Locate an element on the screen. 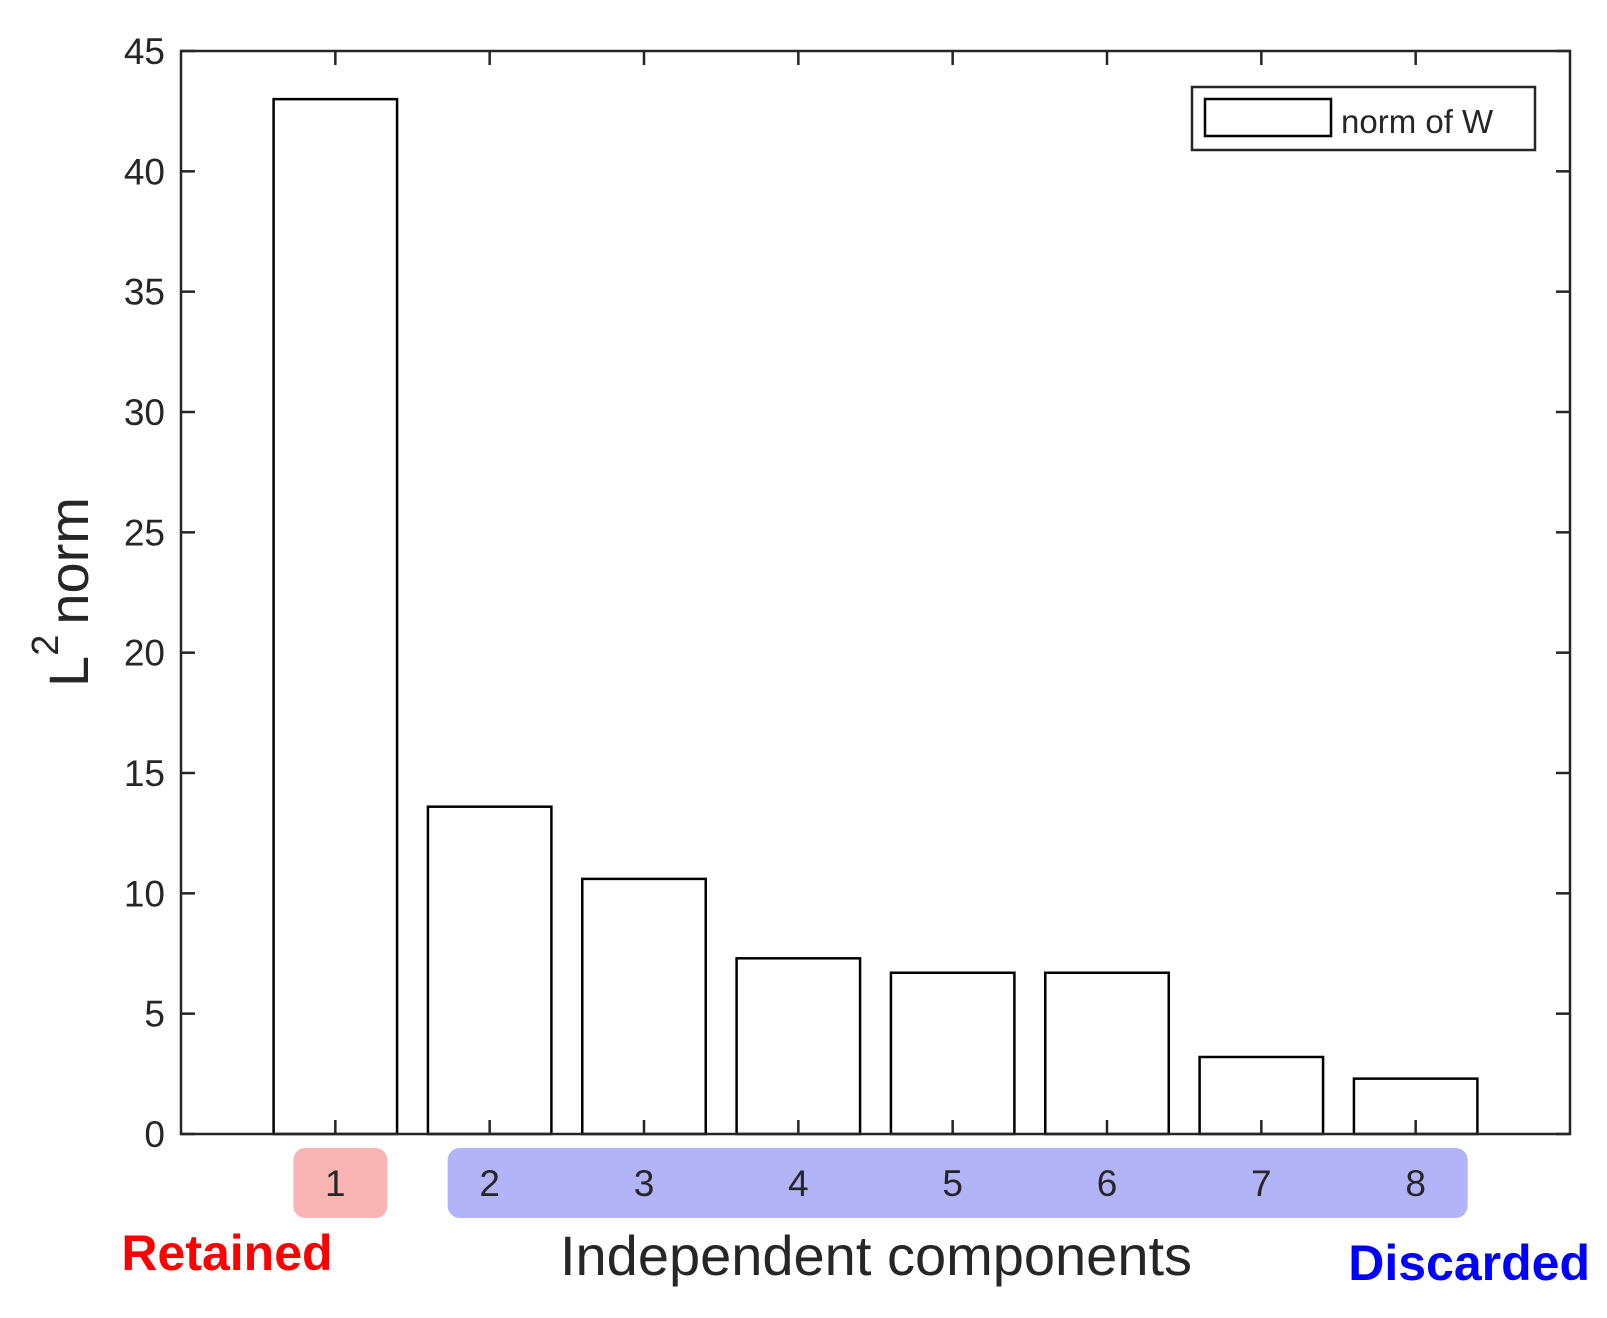  x-tick-label: 5 is located at coordinates (952, 1183).